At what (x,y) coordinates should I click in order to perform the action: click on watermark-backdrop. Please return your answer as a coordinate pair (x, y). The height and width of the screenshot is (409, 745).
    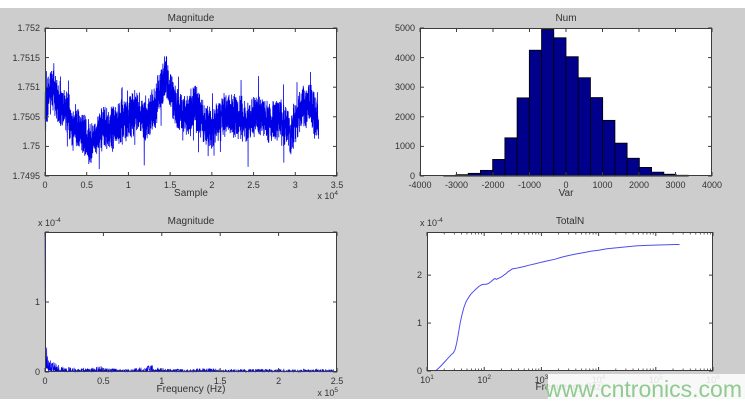
    Looking at the image, I should click on (646, 389).